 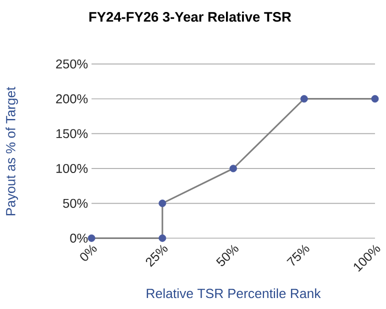 I want to click on x-tick-label: 75%, so click(x=298, y=255).